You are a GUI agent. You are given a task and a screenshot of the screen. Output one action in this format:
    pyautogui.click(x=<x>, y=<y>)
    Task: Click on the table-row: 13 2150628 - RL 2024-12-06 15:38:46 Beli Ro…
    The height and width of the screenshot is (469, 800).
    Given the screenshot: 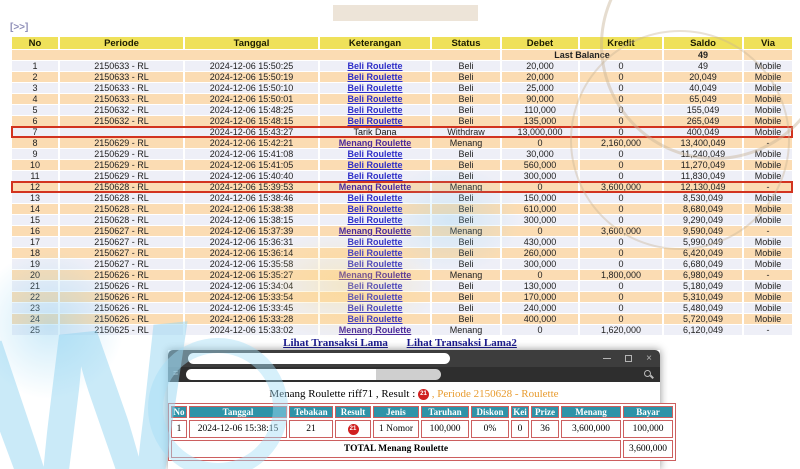 What is the action you would take?
    pyautogui.click(x=402, y=198)
    